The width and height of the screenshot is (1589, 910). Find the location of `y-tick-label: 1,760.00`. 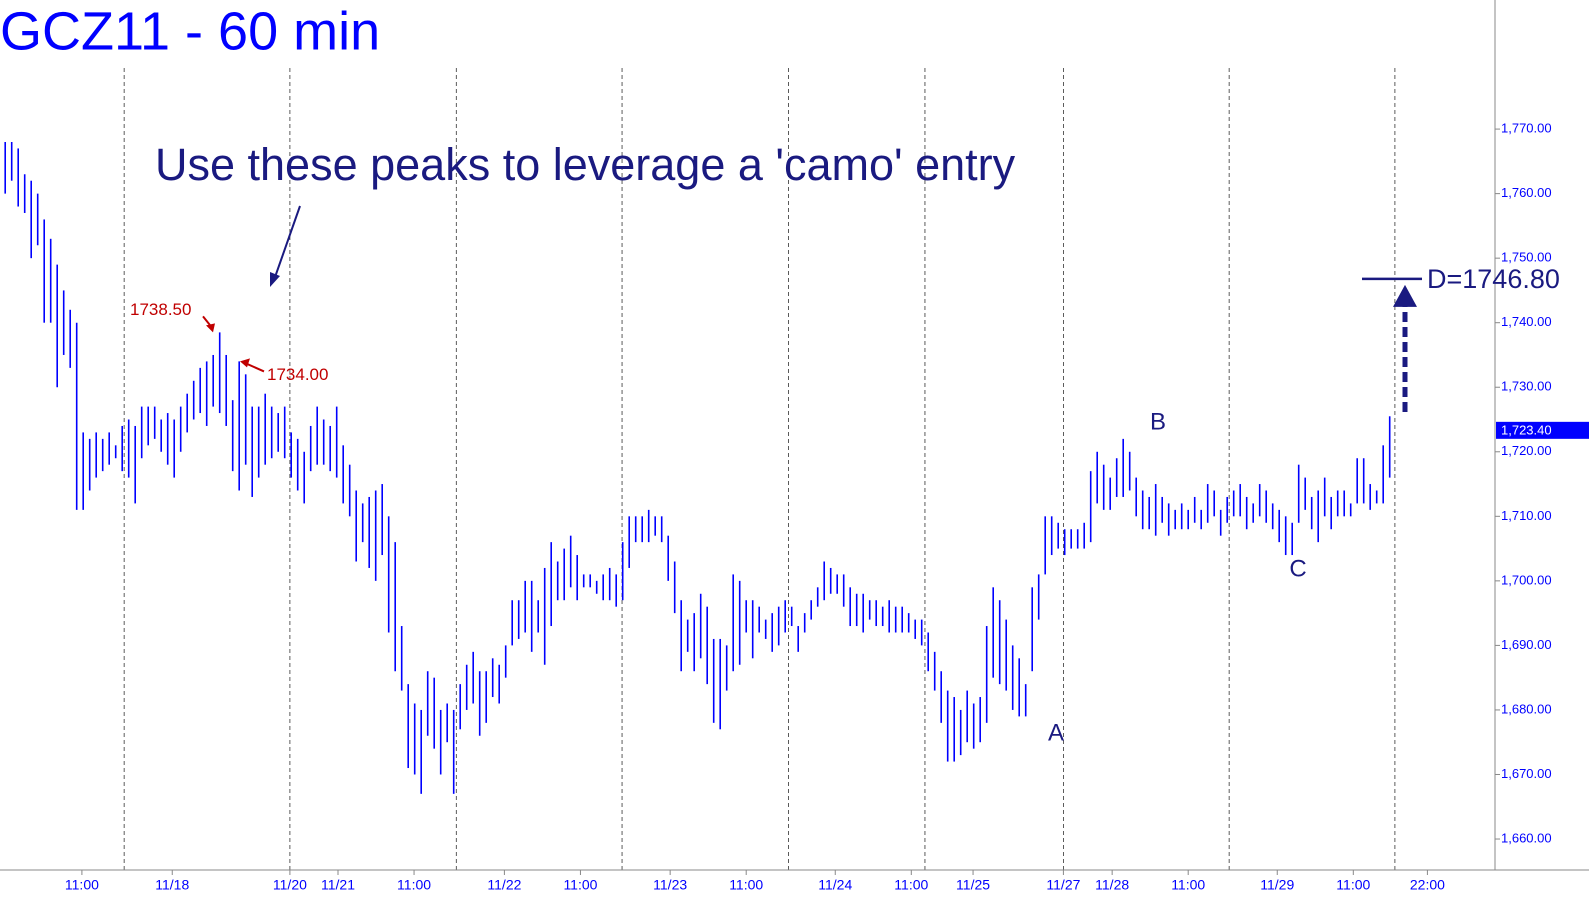

y-tick-label: 1,760.00 is located at coordinates (1526, 192).